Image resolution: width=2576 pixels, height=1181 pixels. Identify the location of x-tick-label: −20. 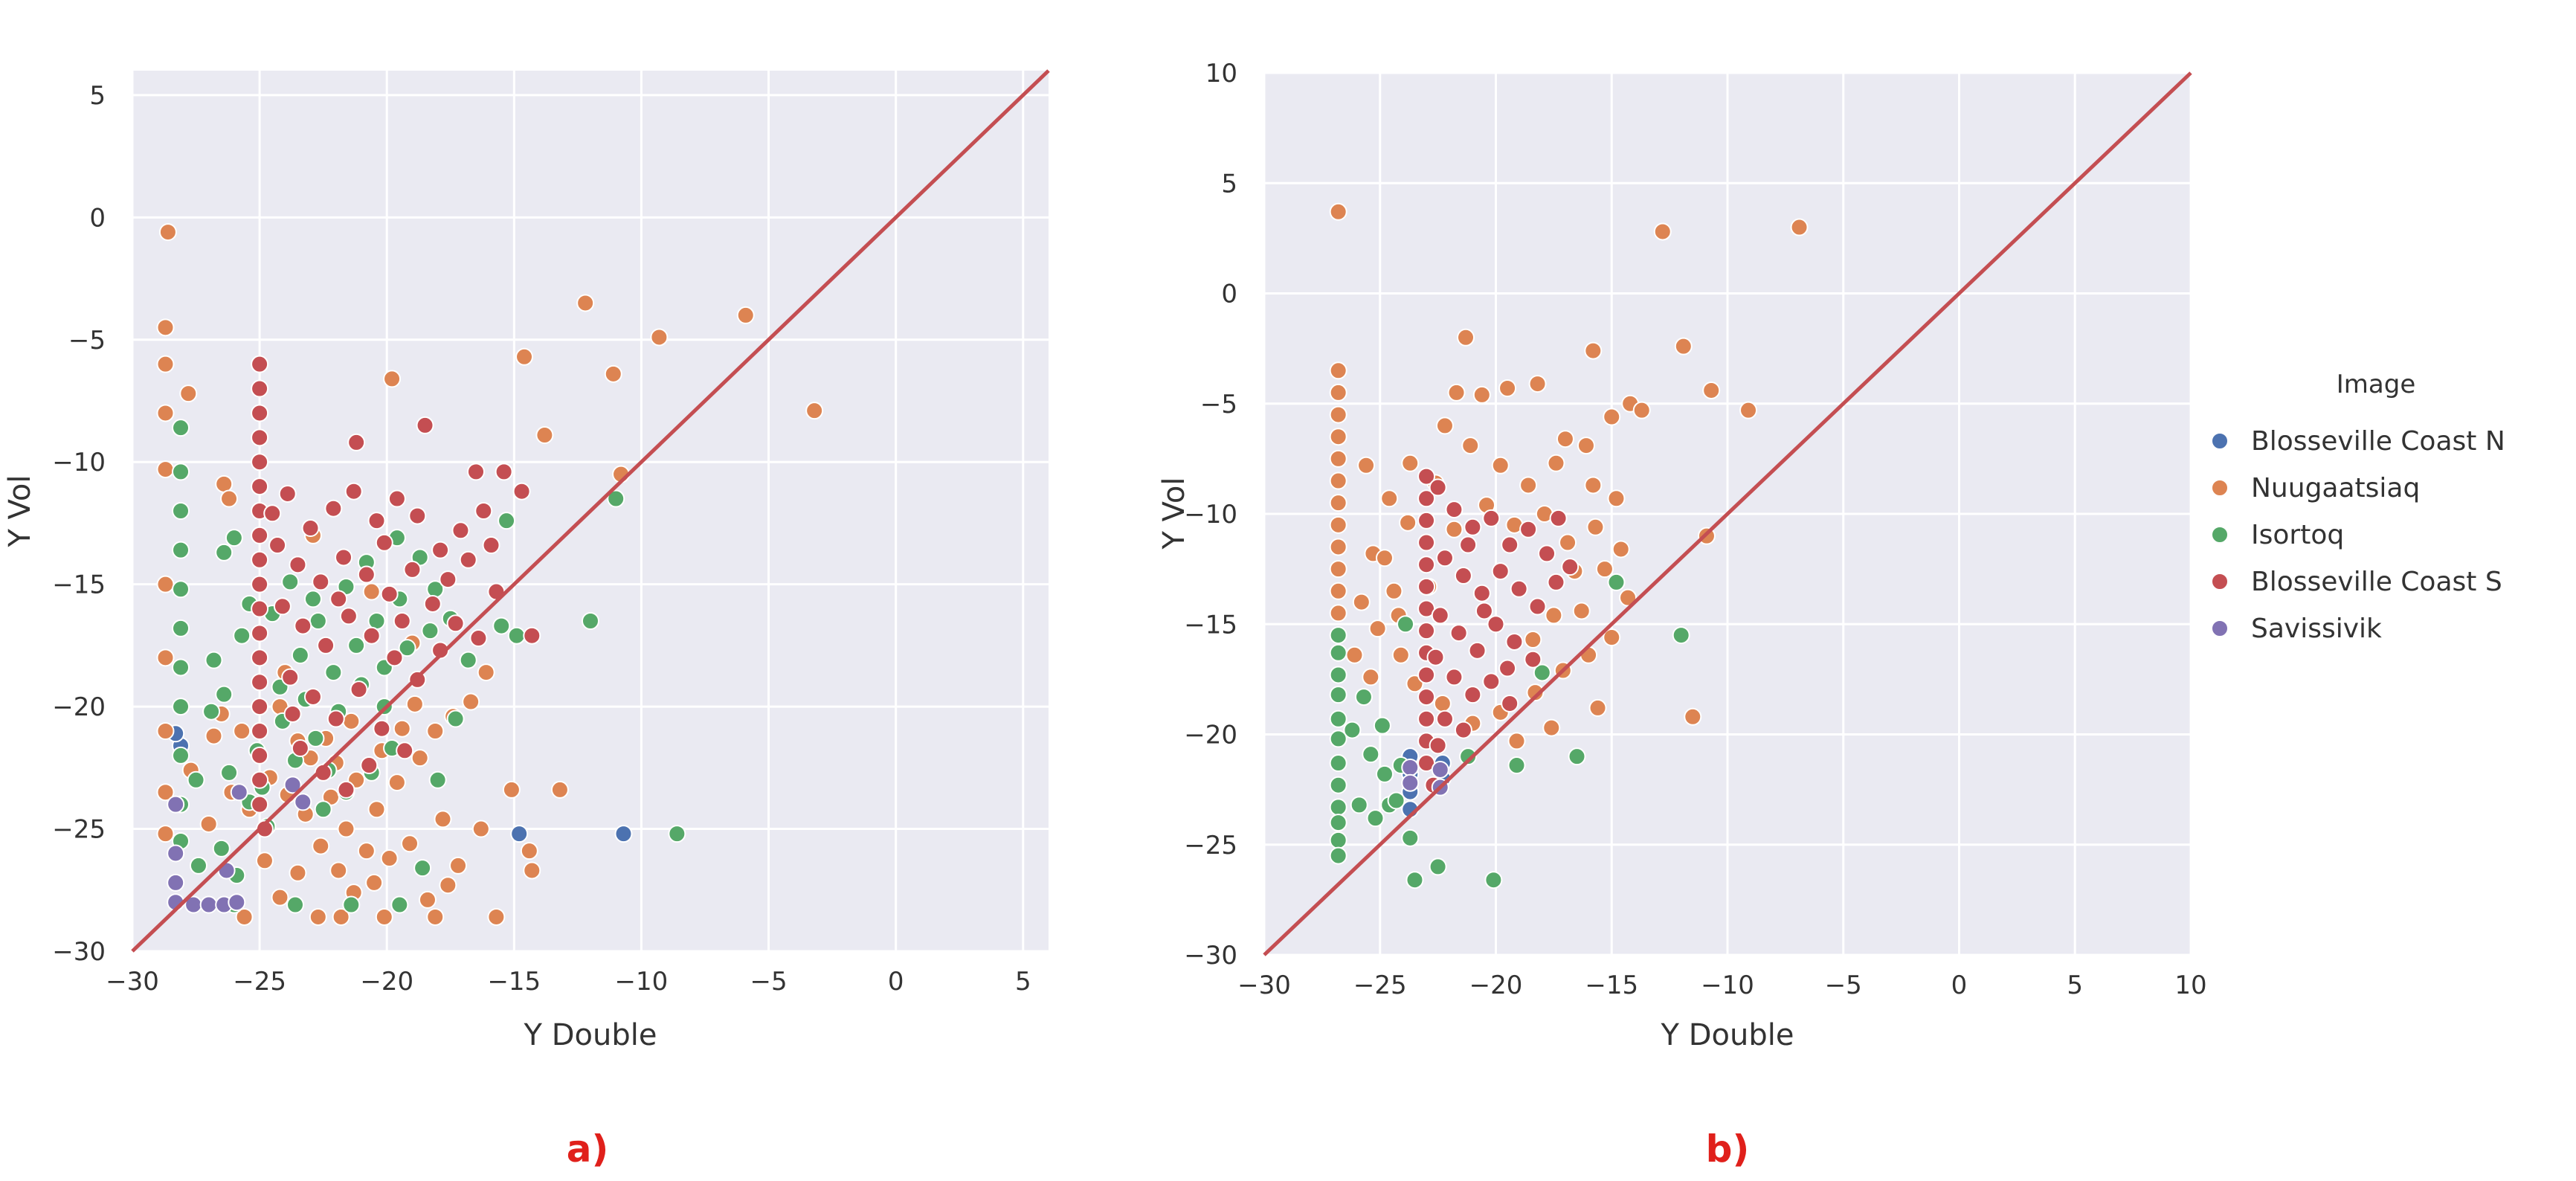
(1496, 985).